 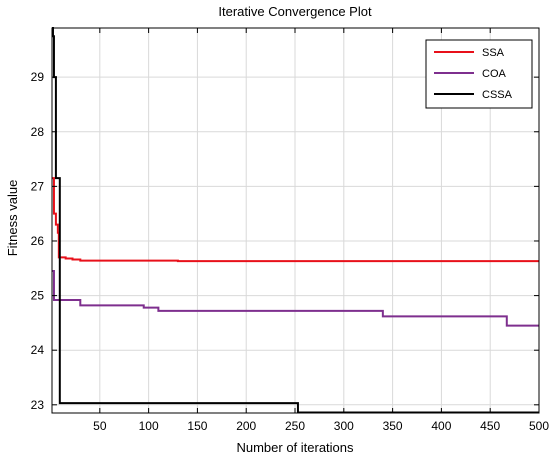 What do you see at coordinates (479, 74) in the screenshot?
I see `legend: SSA COA CSSA` at bounding box center [479, 74].